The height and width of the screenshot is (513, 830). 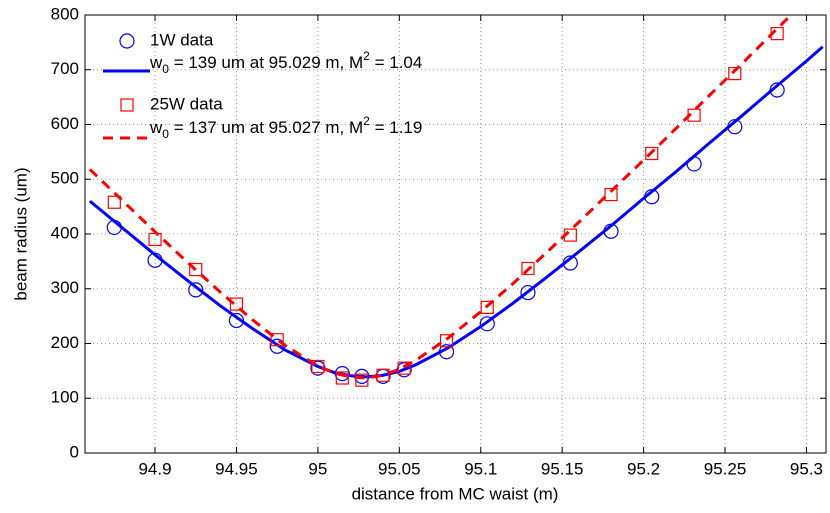 I want to click on y-tick-label: 100, so click(x=65, y=397).